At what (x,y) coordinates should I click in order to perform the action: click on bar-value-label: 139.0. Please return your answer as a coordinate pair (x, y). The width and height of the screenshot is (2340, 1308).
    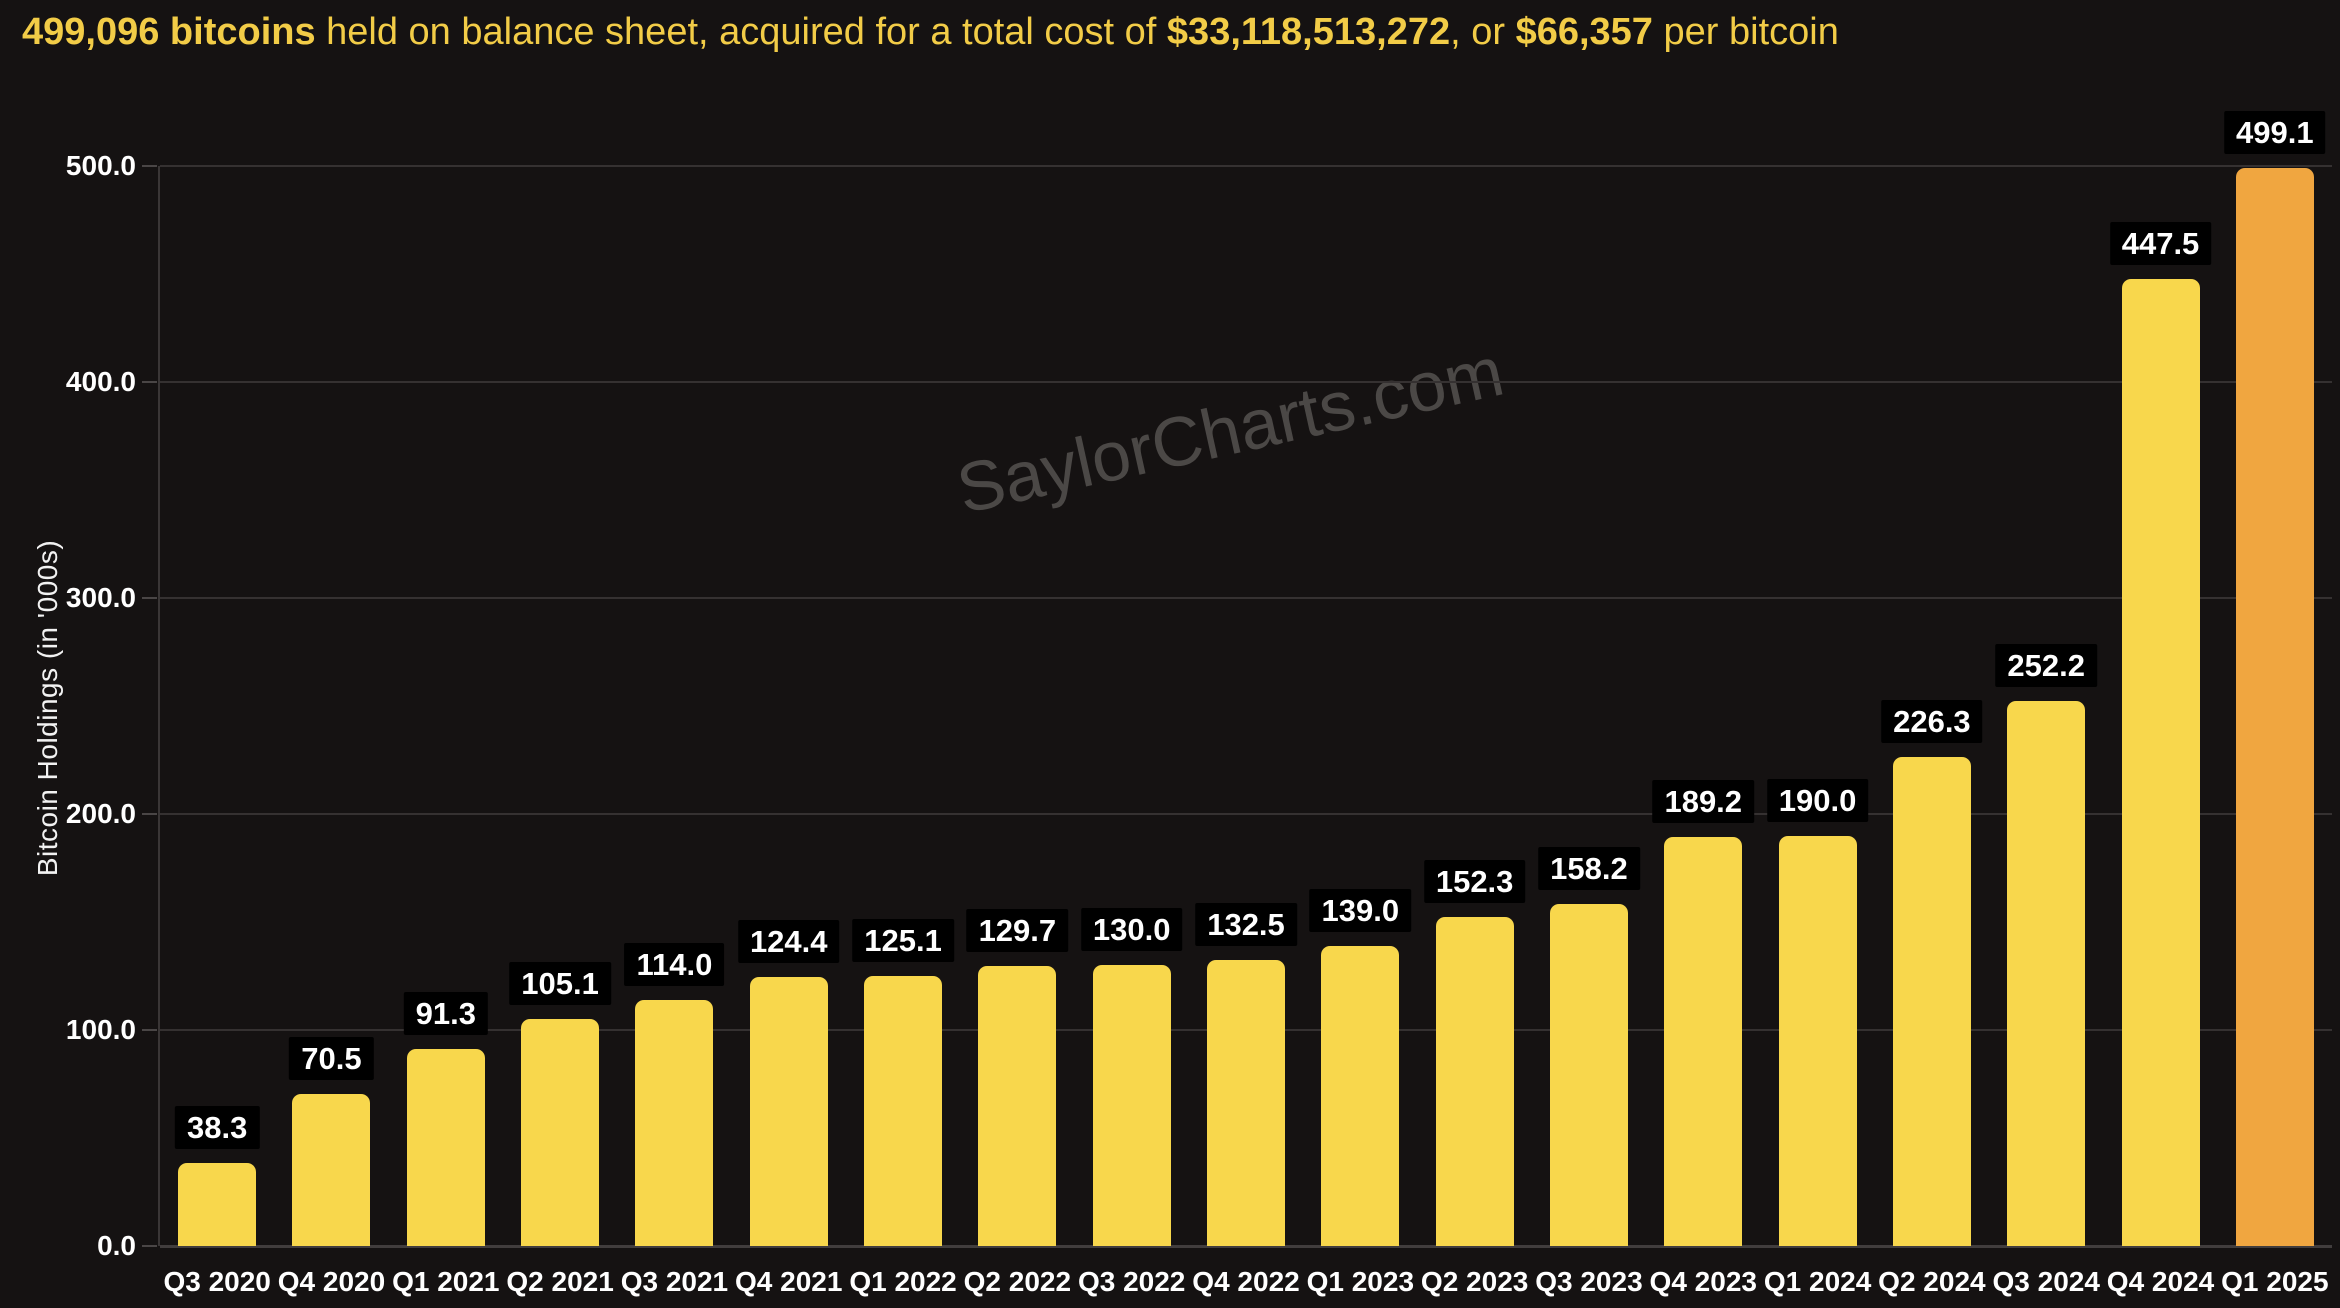
    Looking at the image, I should click on (1360, 910).